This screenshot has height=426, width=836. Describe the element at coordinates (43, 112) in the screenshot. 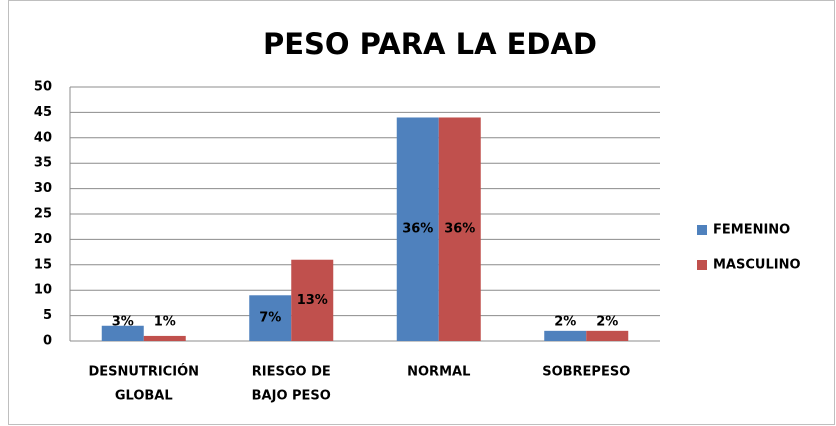

I see `y-tick-label: 45` at that location.